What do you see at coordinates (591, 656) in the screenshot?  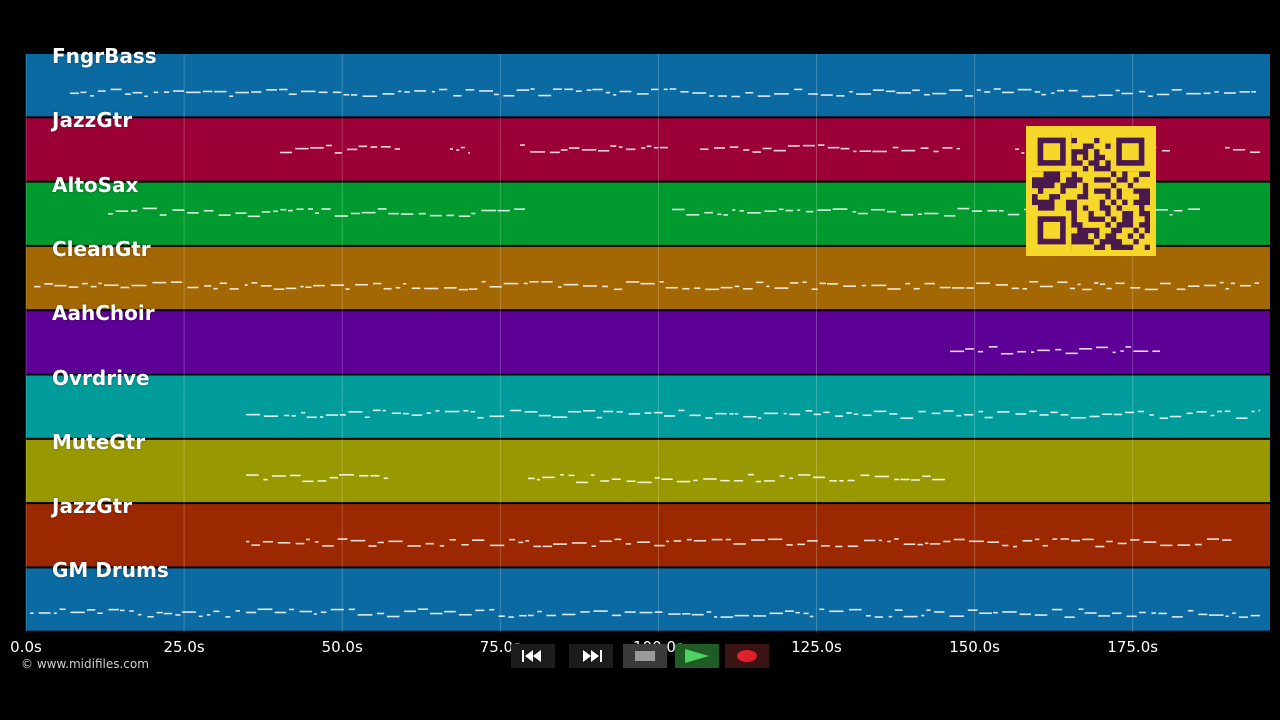 I see `fast-forward-button` at bounding box center [591, 656].